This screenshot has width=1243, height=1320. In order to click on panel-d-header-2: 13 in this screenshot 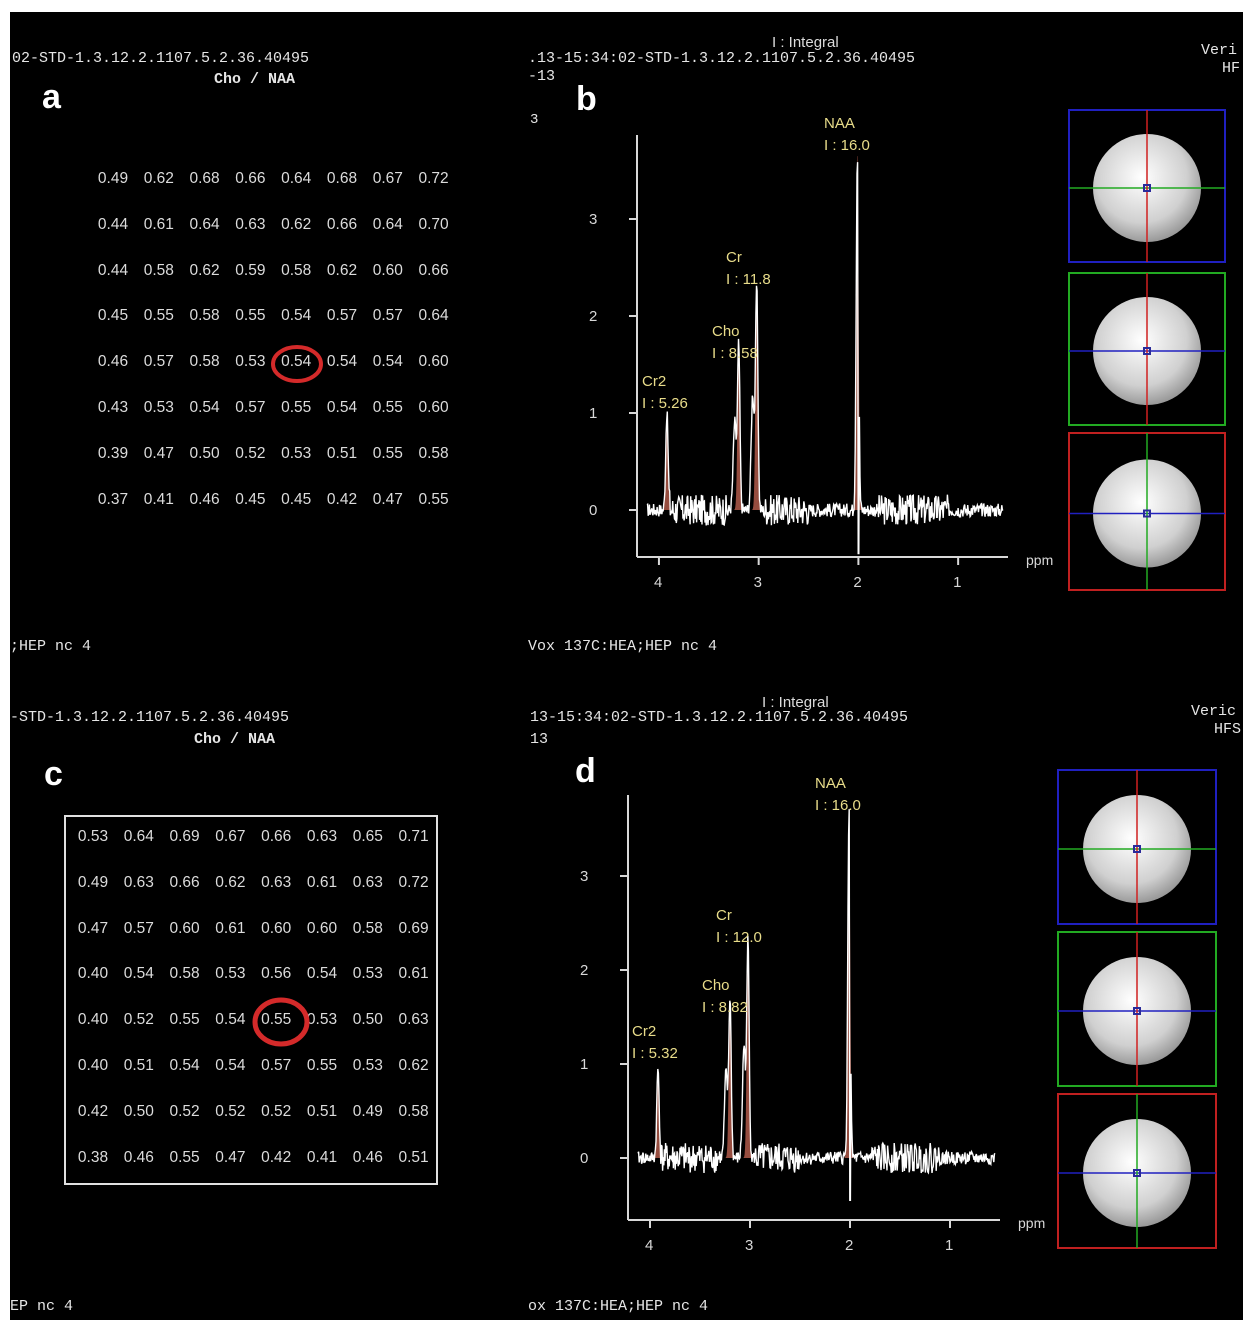, I will do `click(539, 739)`.